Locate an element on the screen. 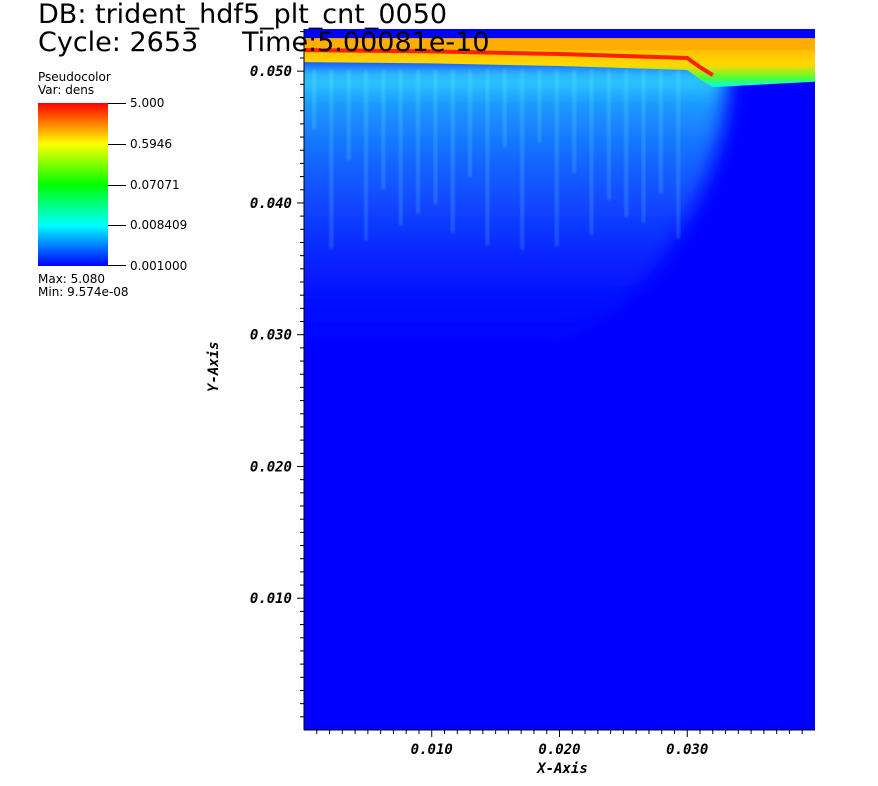  colorbar-label: 0.001000 is located at coordinates (159, 266).